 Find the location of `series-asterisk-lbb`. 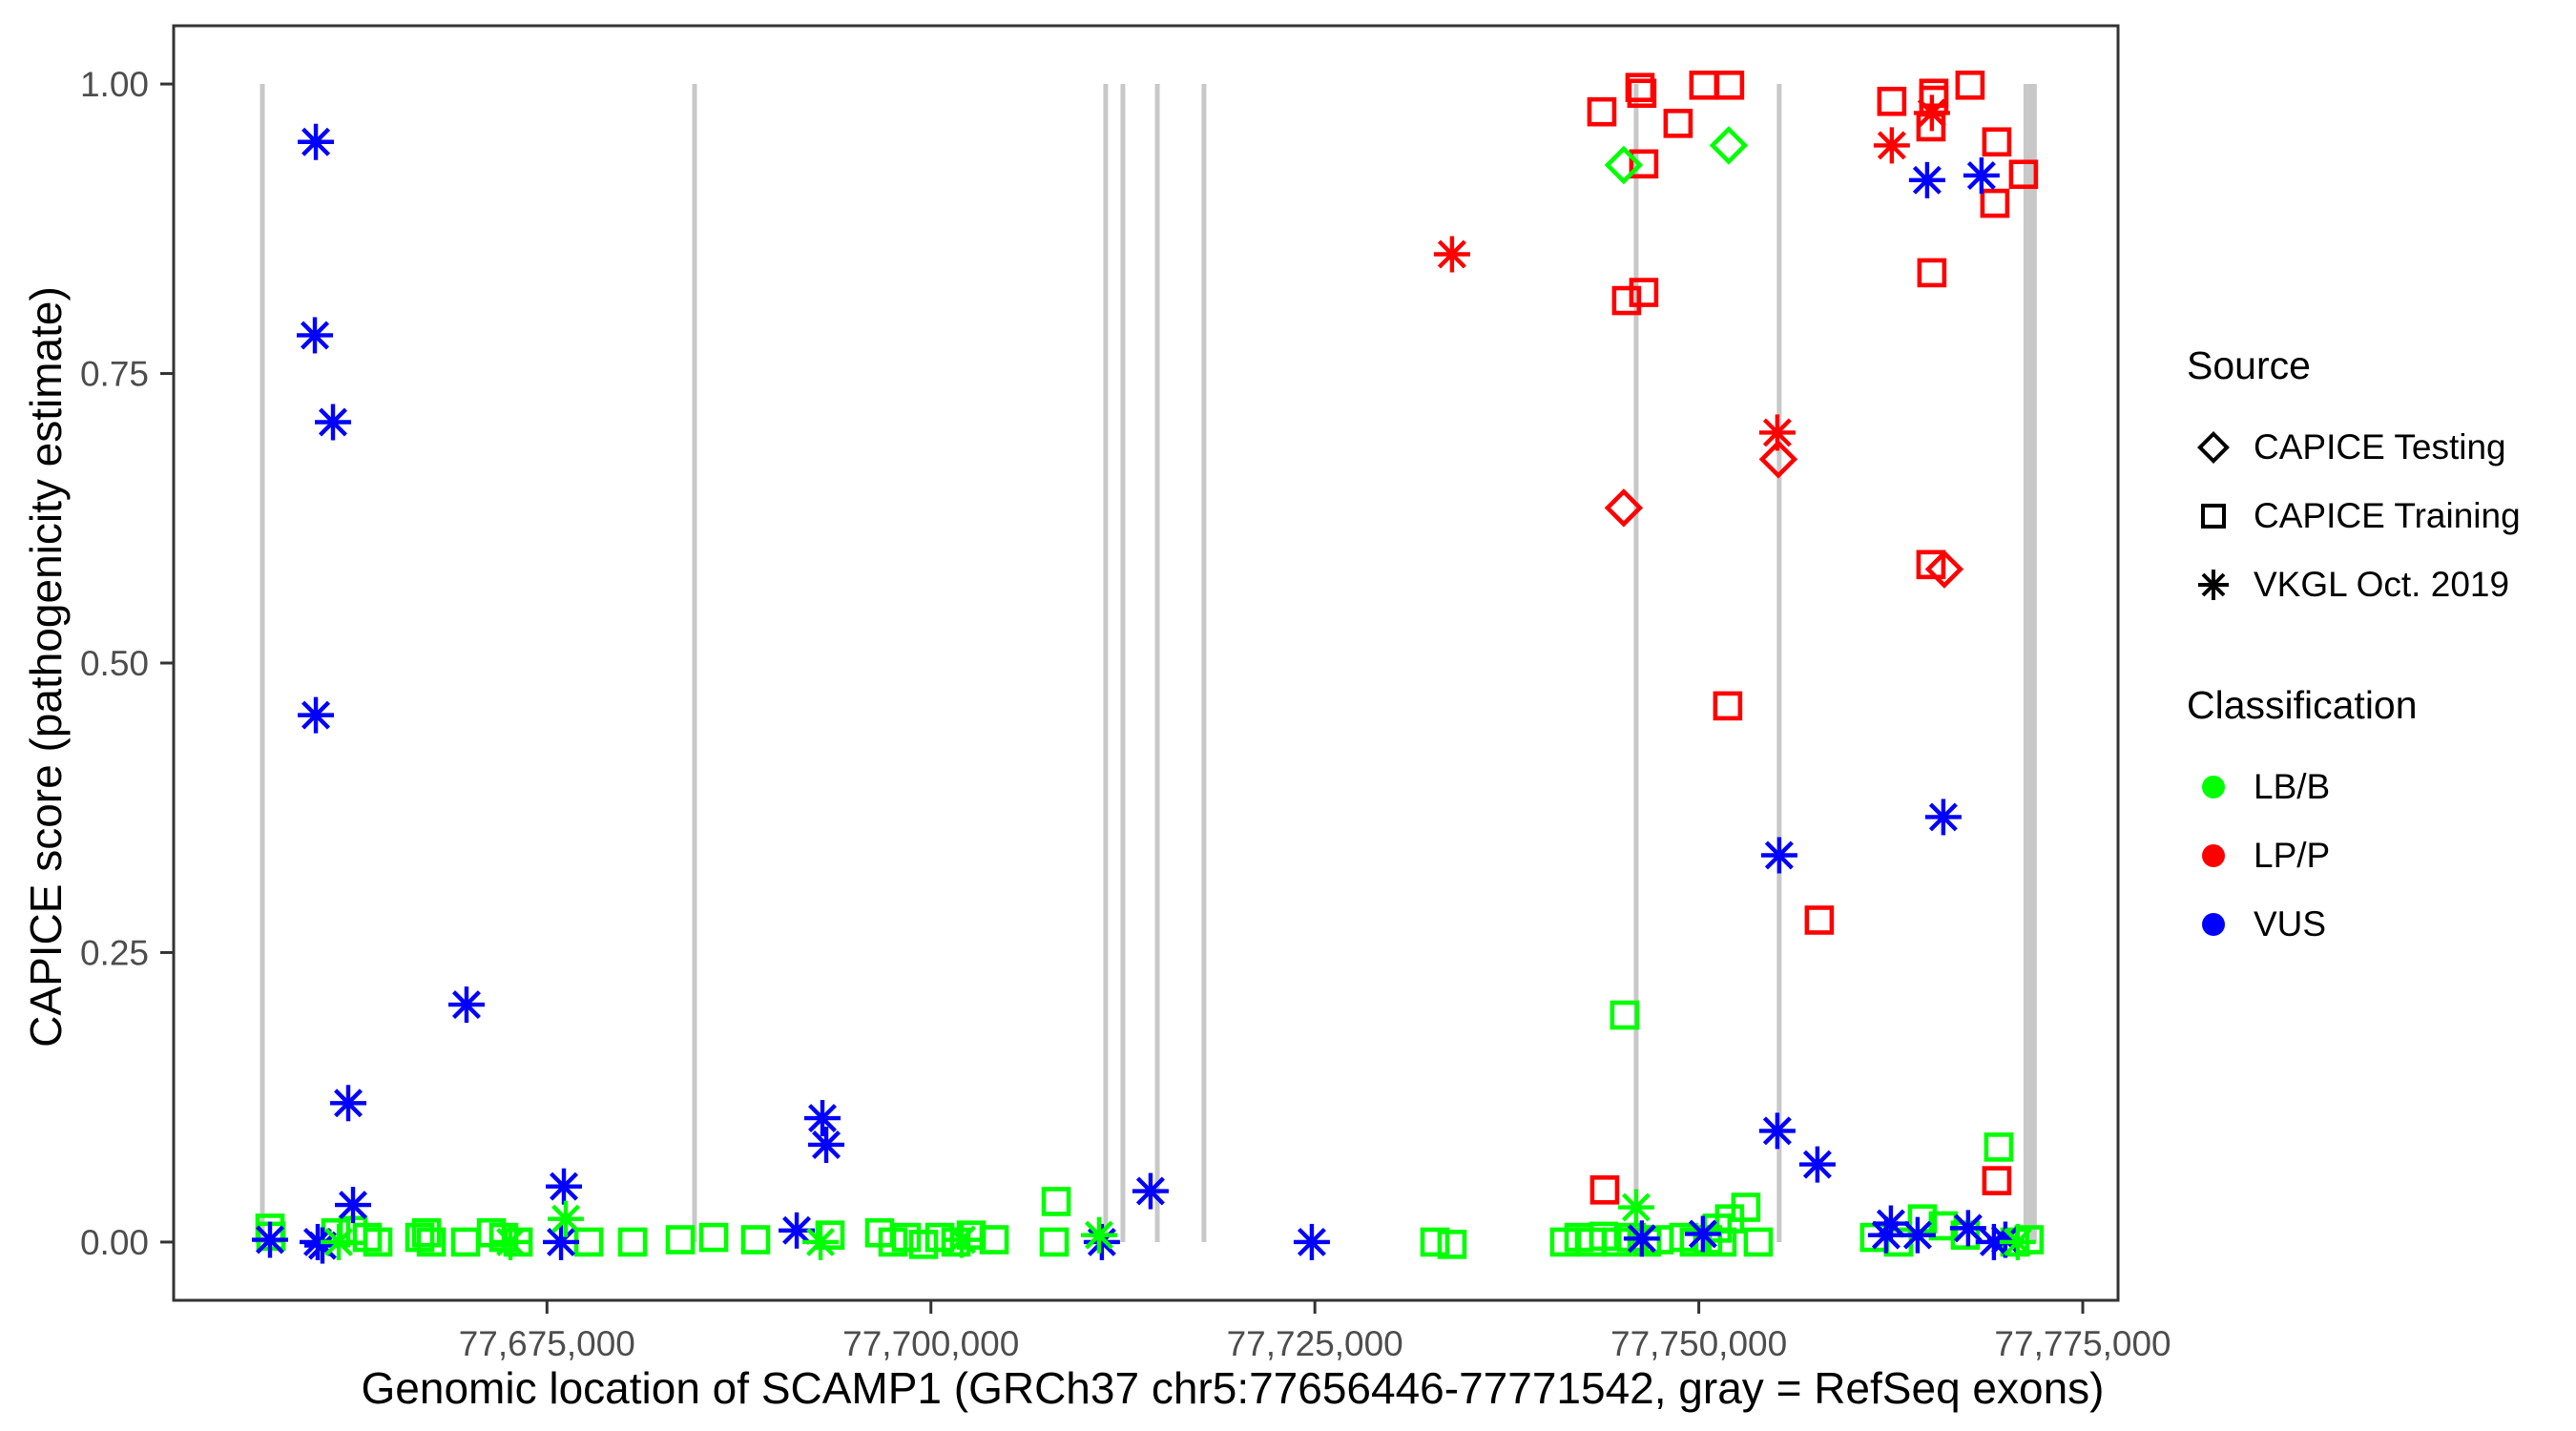

series-asterisk-lbb is located at coordinates (1178, 1224).